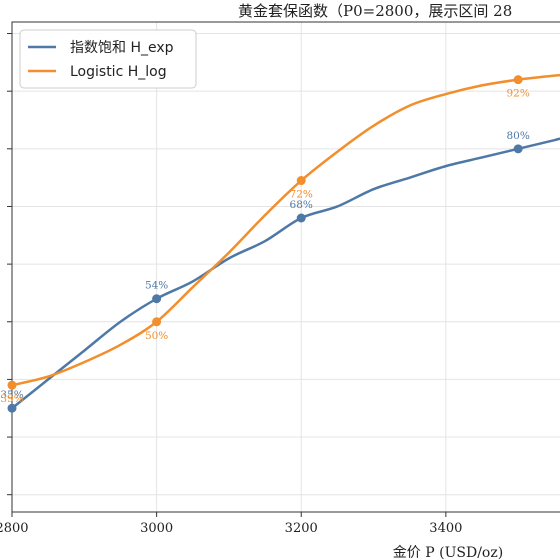 This screenshot has height=560, width=560. What do you see at coordinates (156, 336) in the screenshot?
I see `data-label: 50%` at bounding box center [156, 336].